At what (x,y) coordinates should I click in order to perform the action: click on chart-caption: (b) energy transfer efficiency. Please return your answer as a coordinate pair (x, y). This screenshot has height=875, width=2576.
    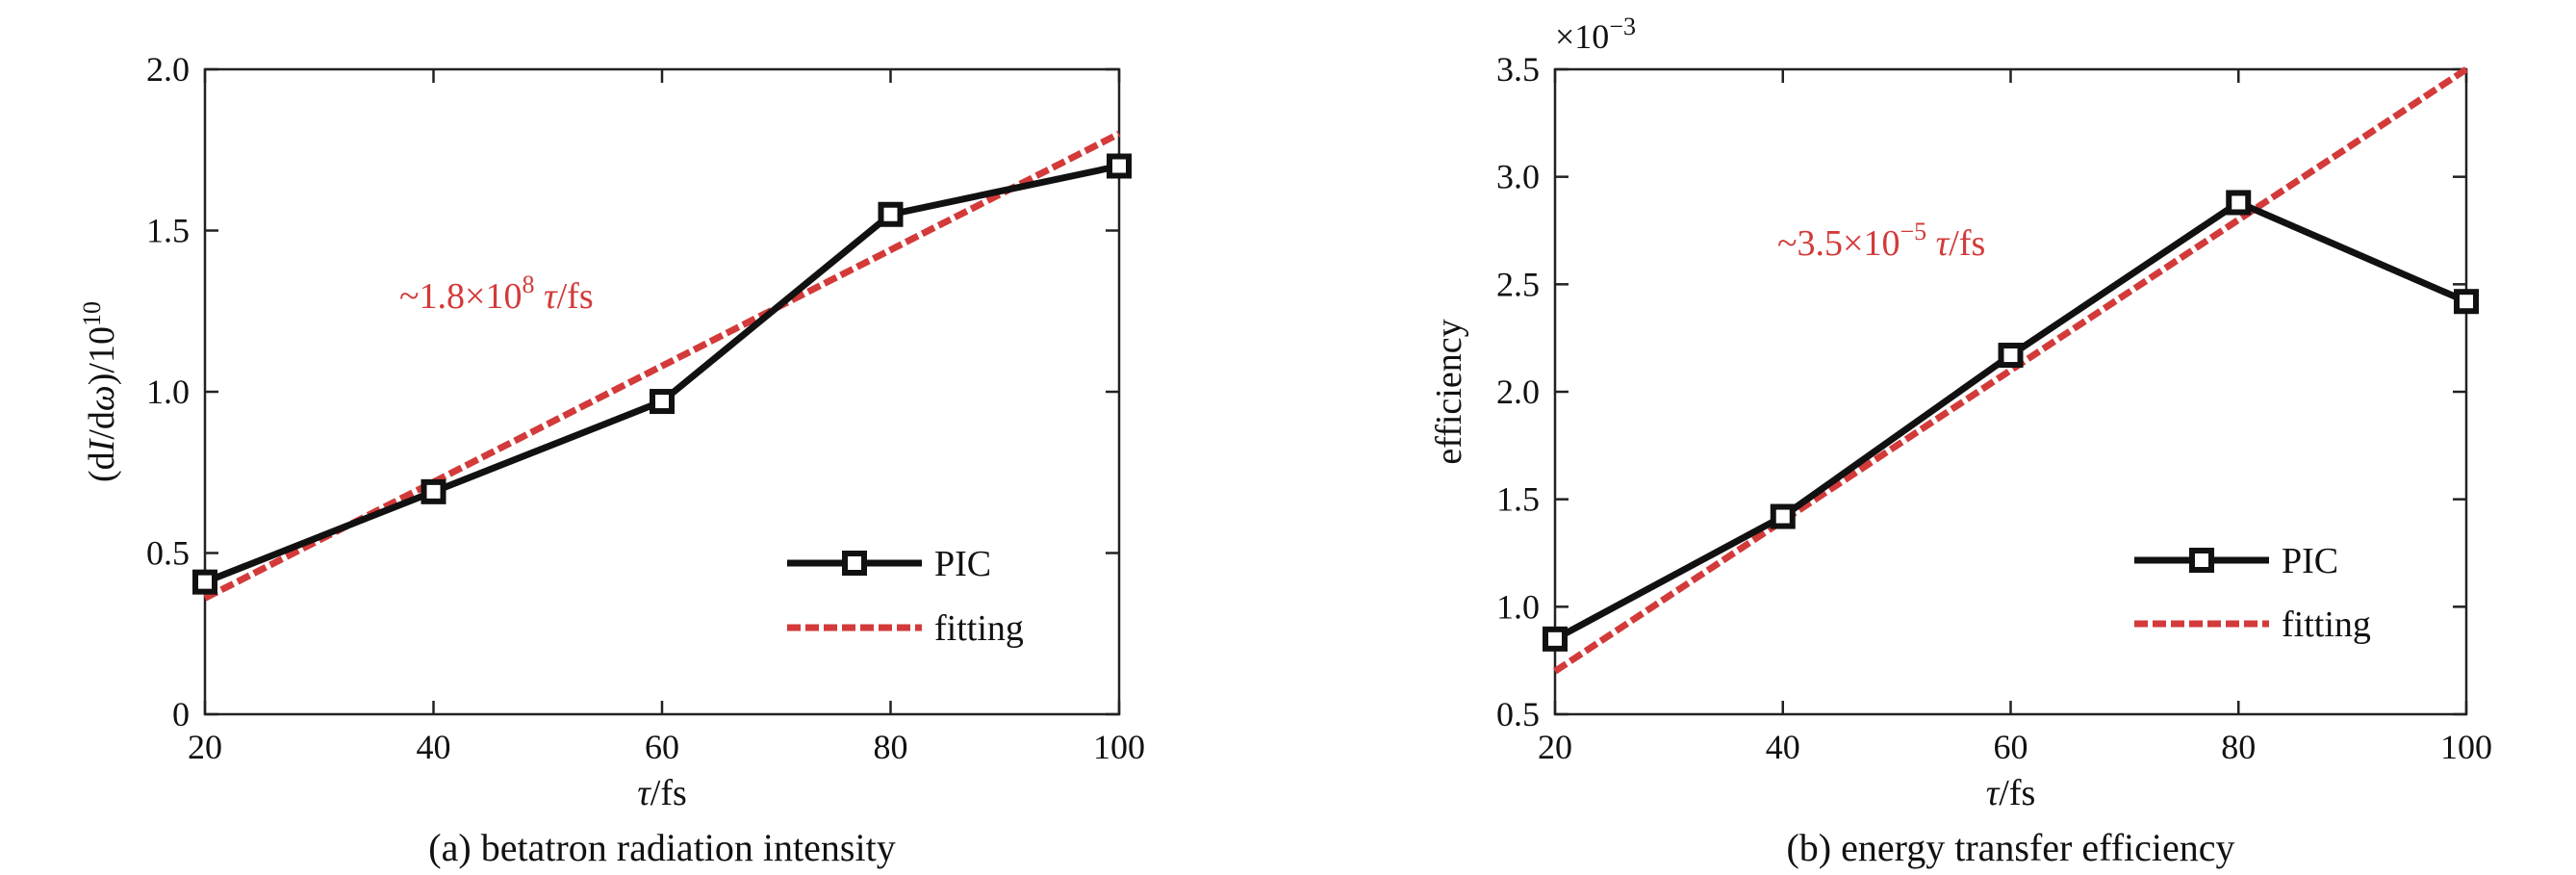
    Looking at the image, I should click on (2010, 848).